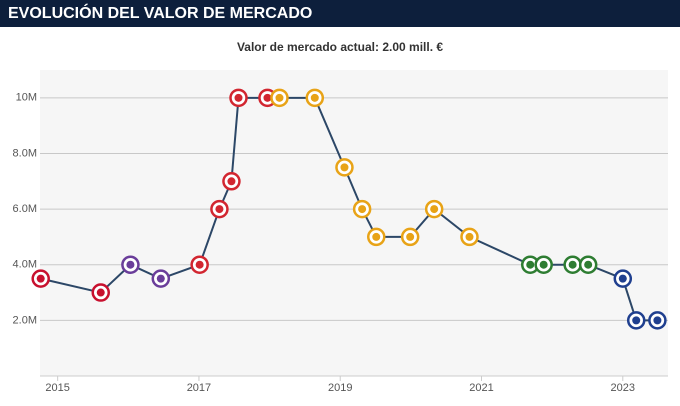 The width and height of the screenshot is (680, 406). What do you see at coordinates (340, 388) in the screenshot?
I see `x-tick-label: 2019` at bounding box center [340, 388].